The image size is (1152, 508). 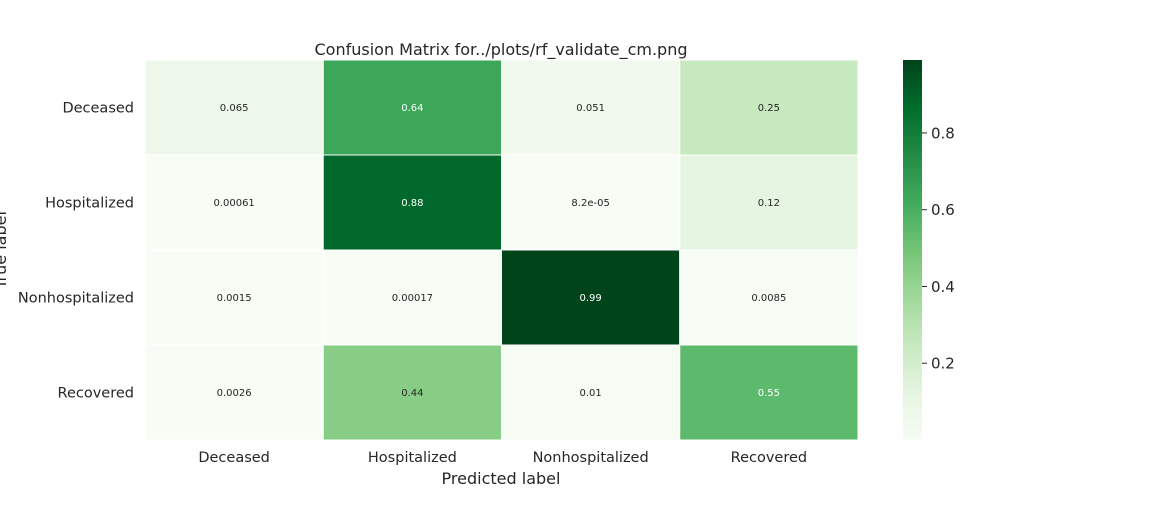 I want to click on heatmap-cell-label: 0.64, so click(x=412, y=108).